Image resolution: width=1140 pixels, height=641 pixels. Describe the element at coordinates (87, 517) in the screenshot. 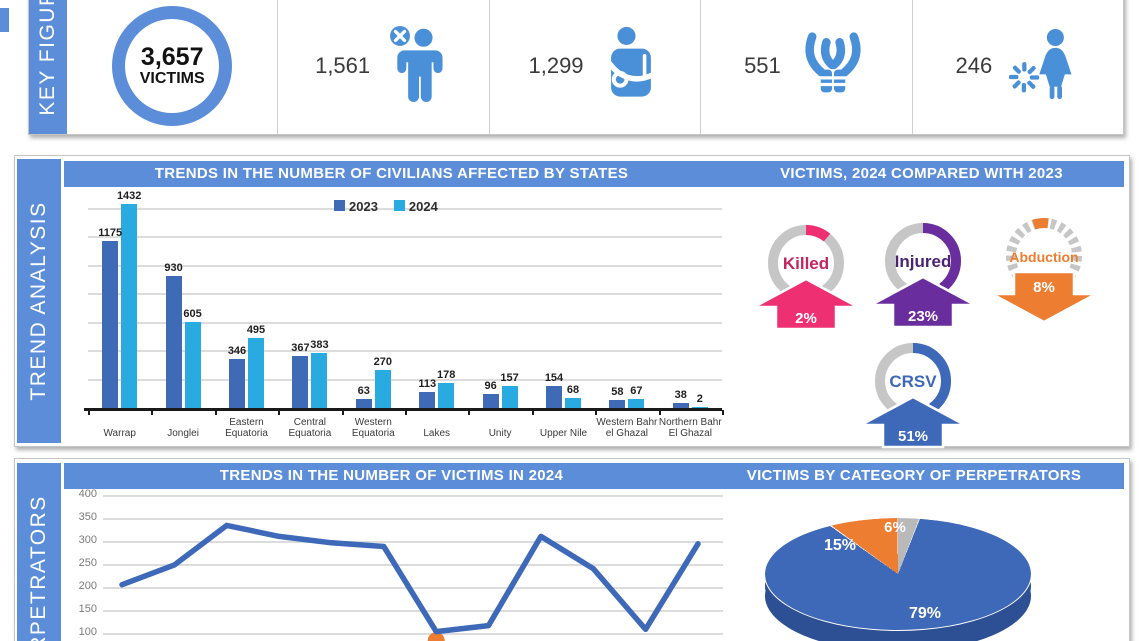

I see `line-y-tick: 350` at that location.